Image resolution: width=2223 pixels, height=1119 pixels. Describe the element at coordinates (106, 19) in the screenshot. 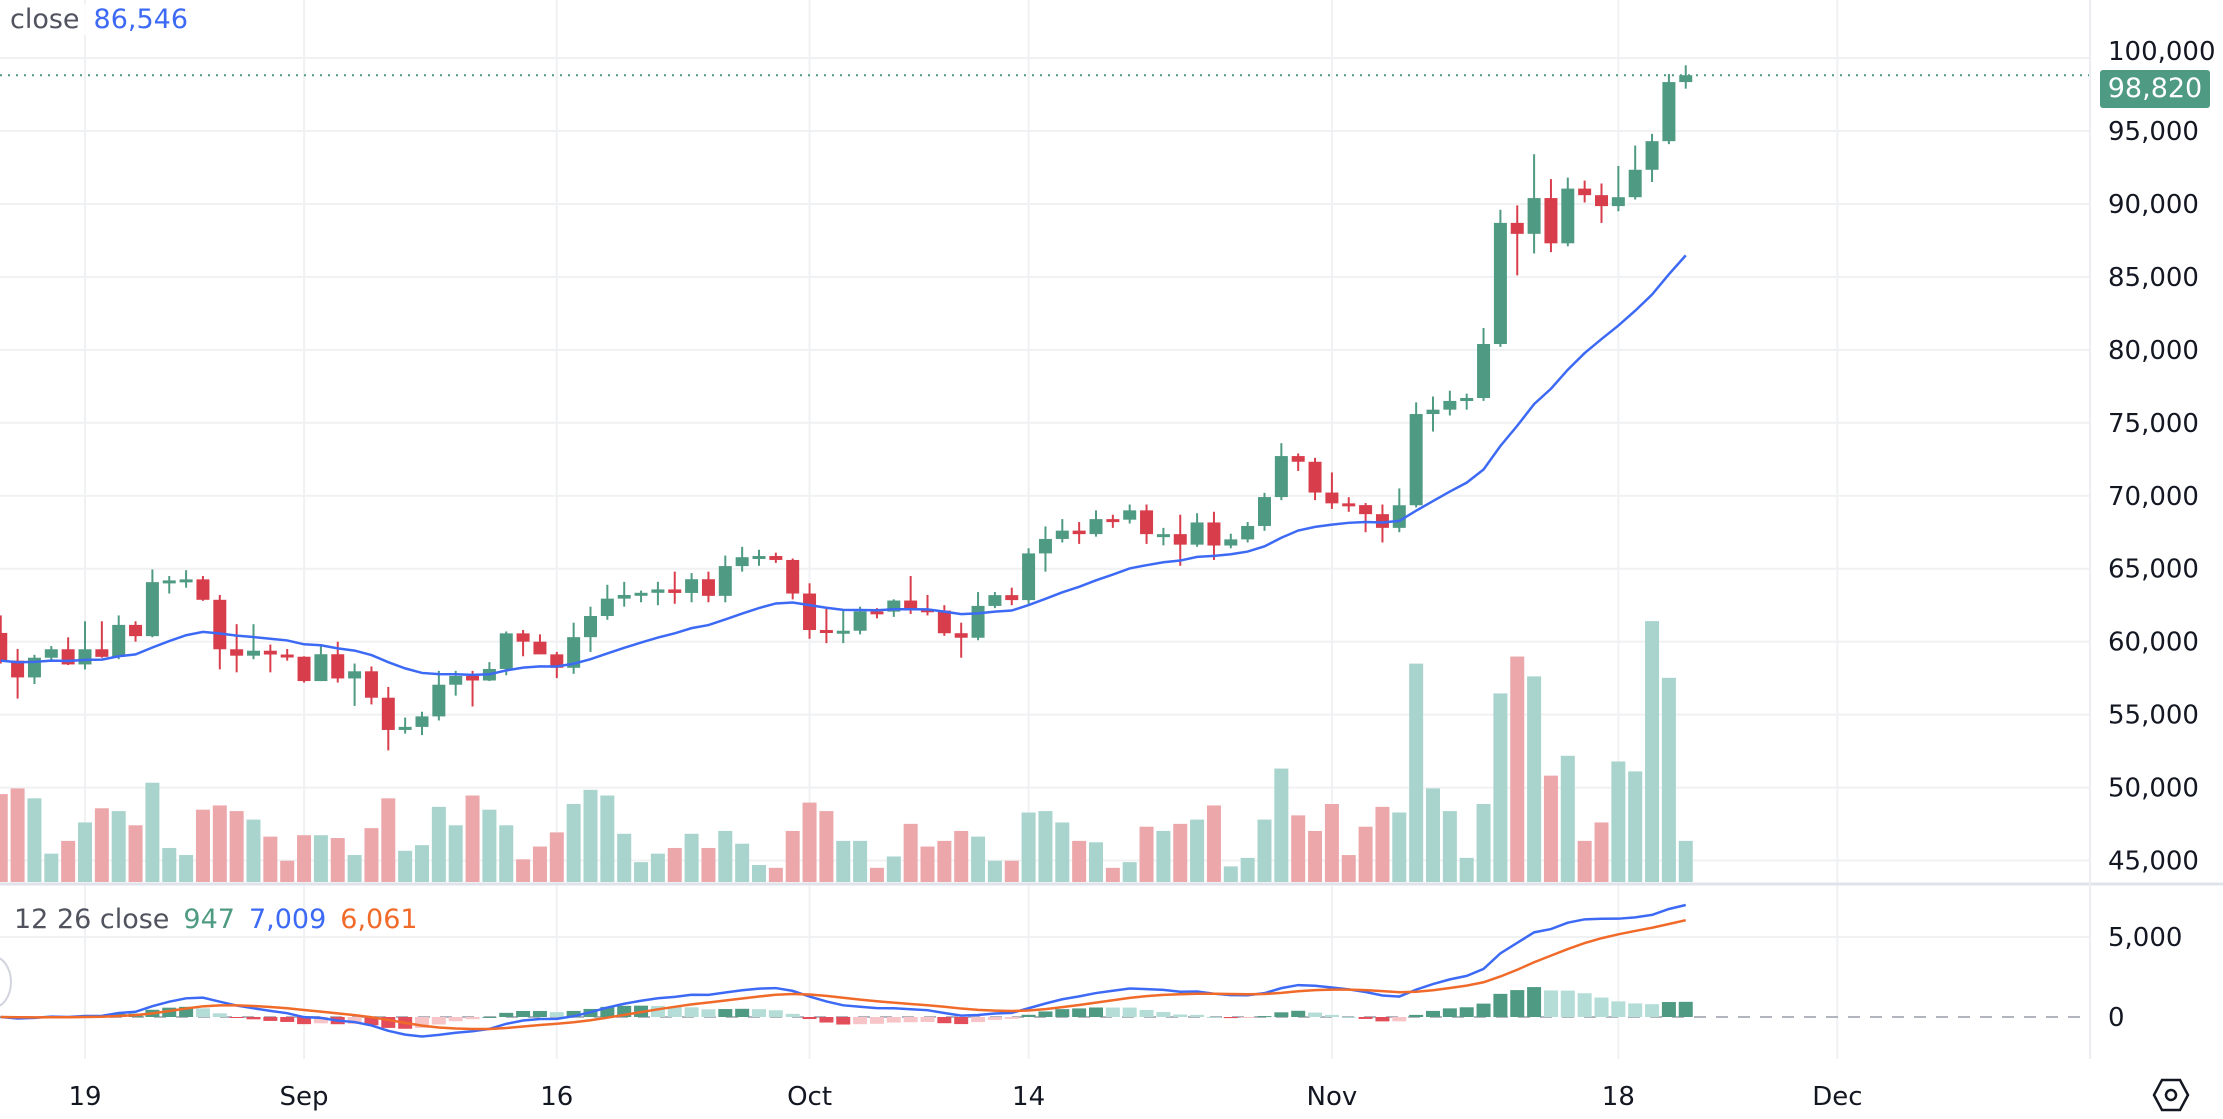

I see `ma-legend: close 86,546` at that location.